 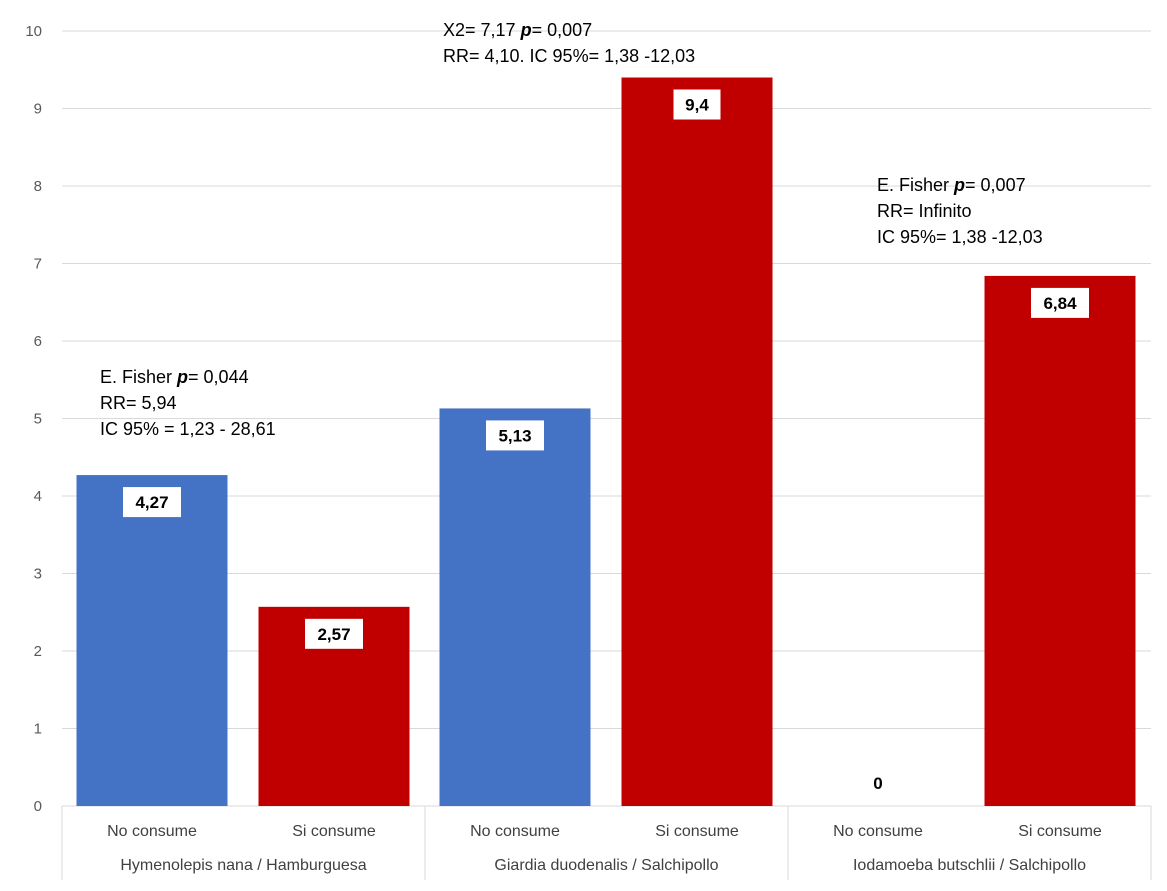 I want to click on x-group-label: Giardia duodenalis / Salchipollo, so click(x=606, y=865).